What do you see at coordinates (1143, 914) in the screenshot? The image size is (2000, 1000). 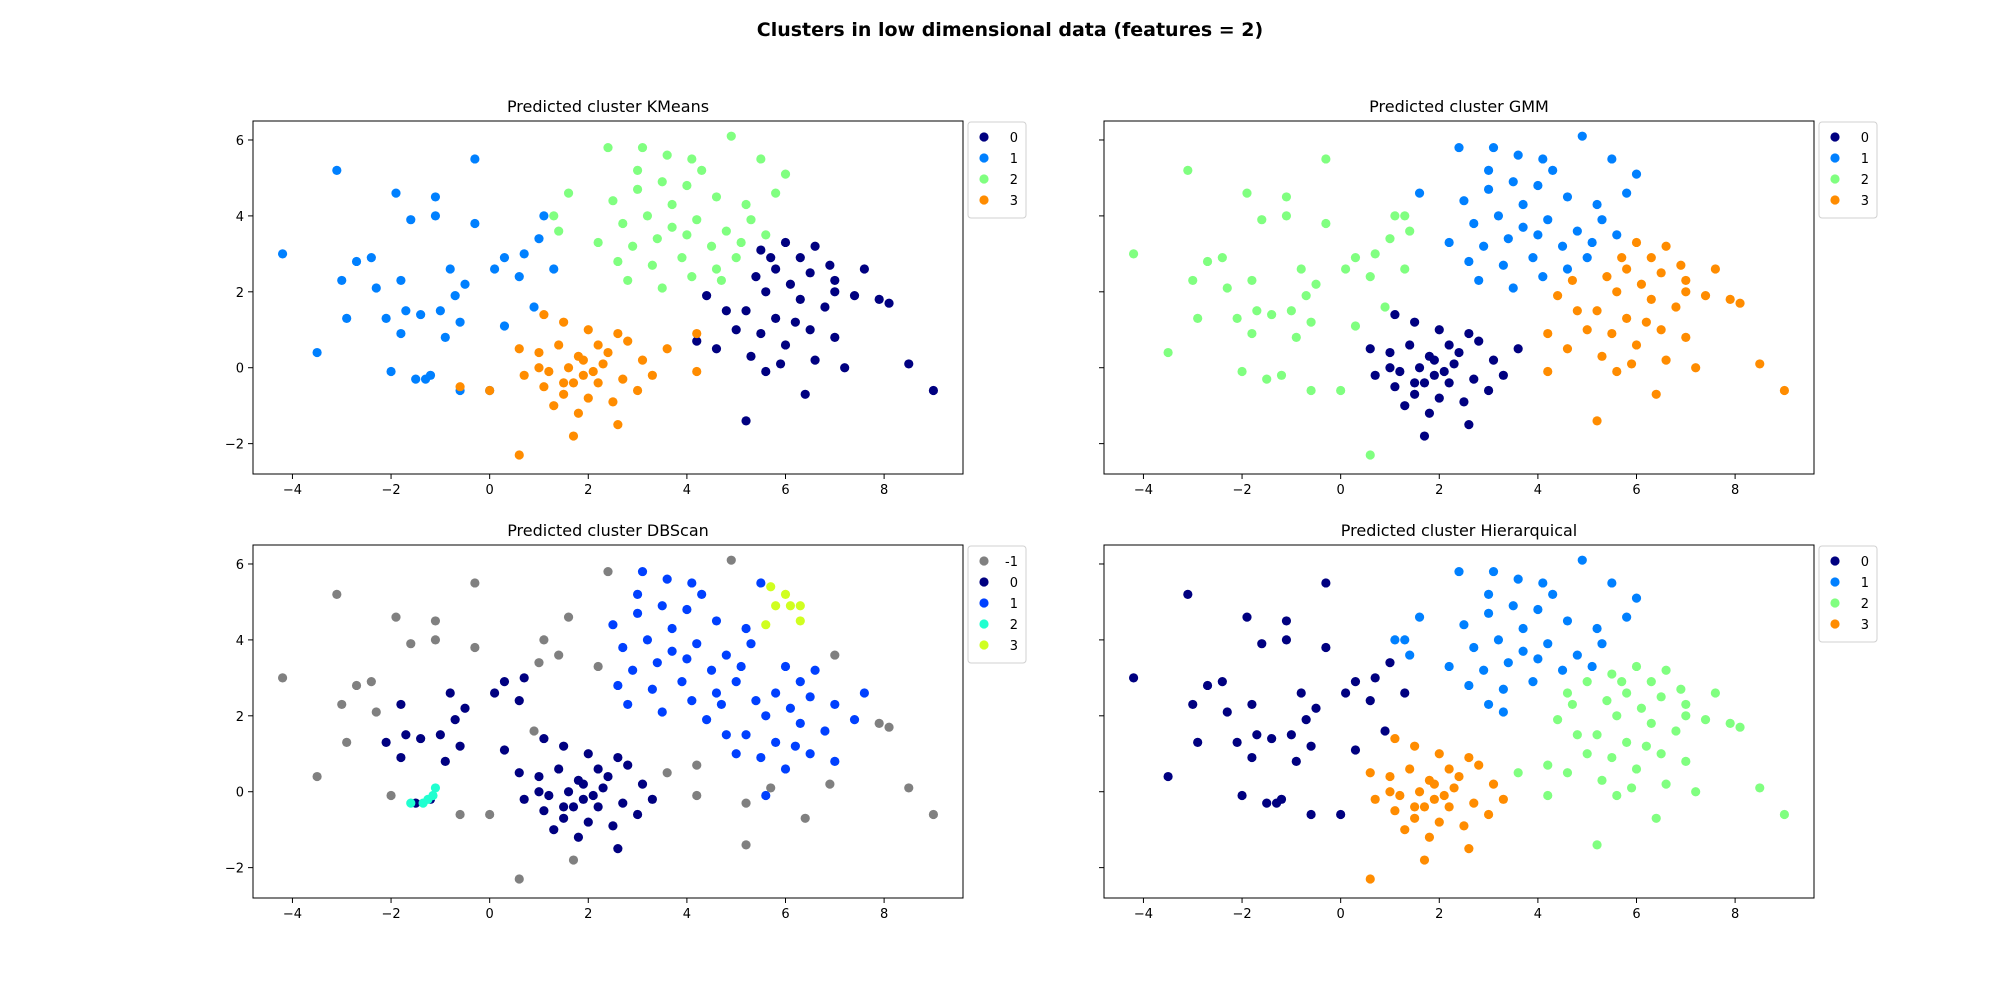 I see `x-tick-label: −4` at bounding box center [1143, 914].